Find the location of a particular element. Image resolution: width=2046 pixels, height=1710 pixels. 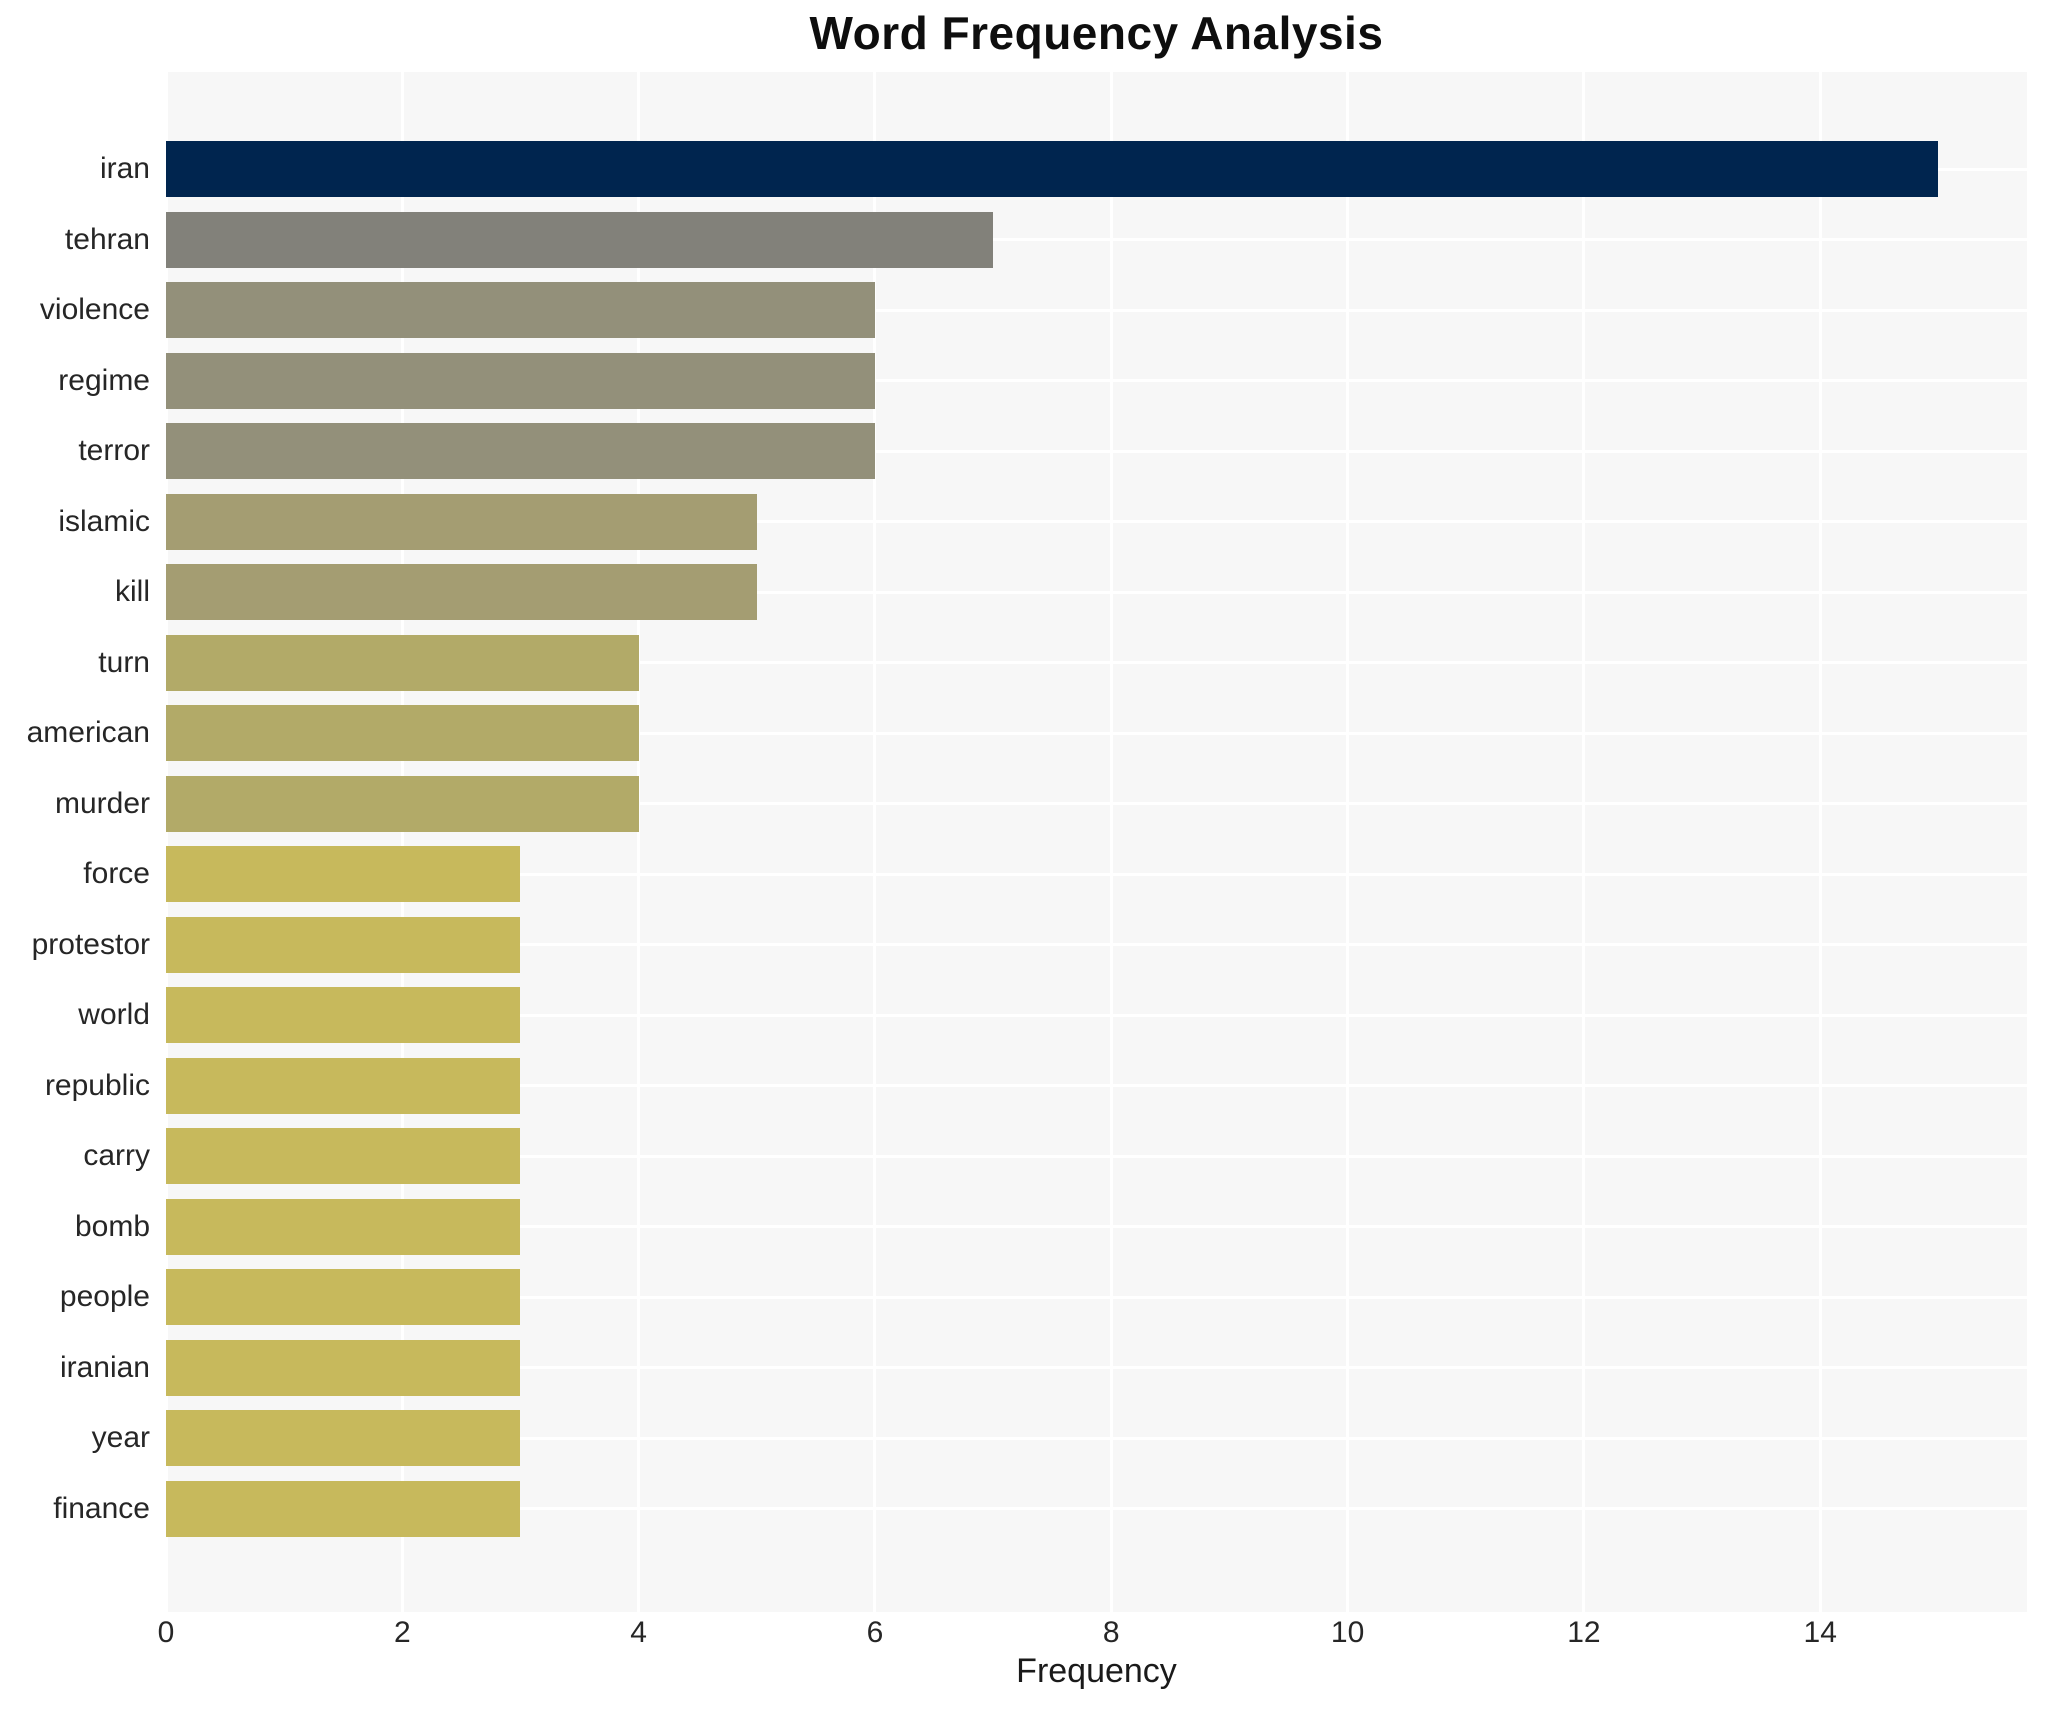

x-tick-label-8: 8 is located at coordinates (1111, 1632).